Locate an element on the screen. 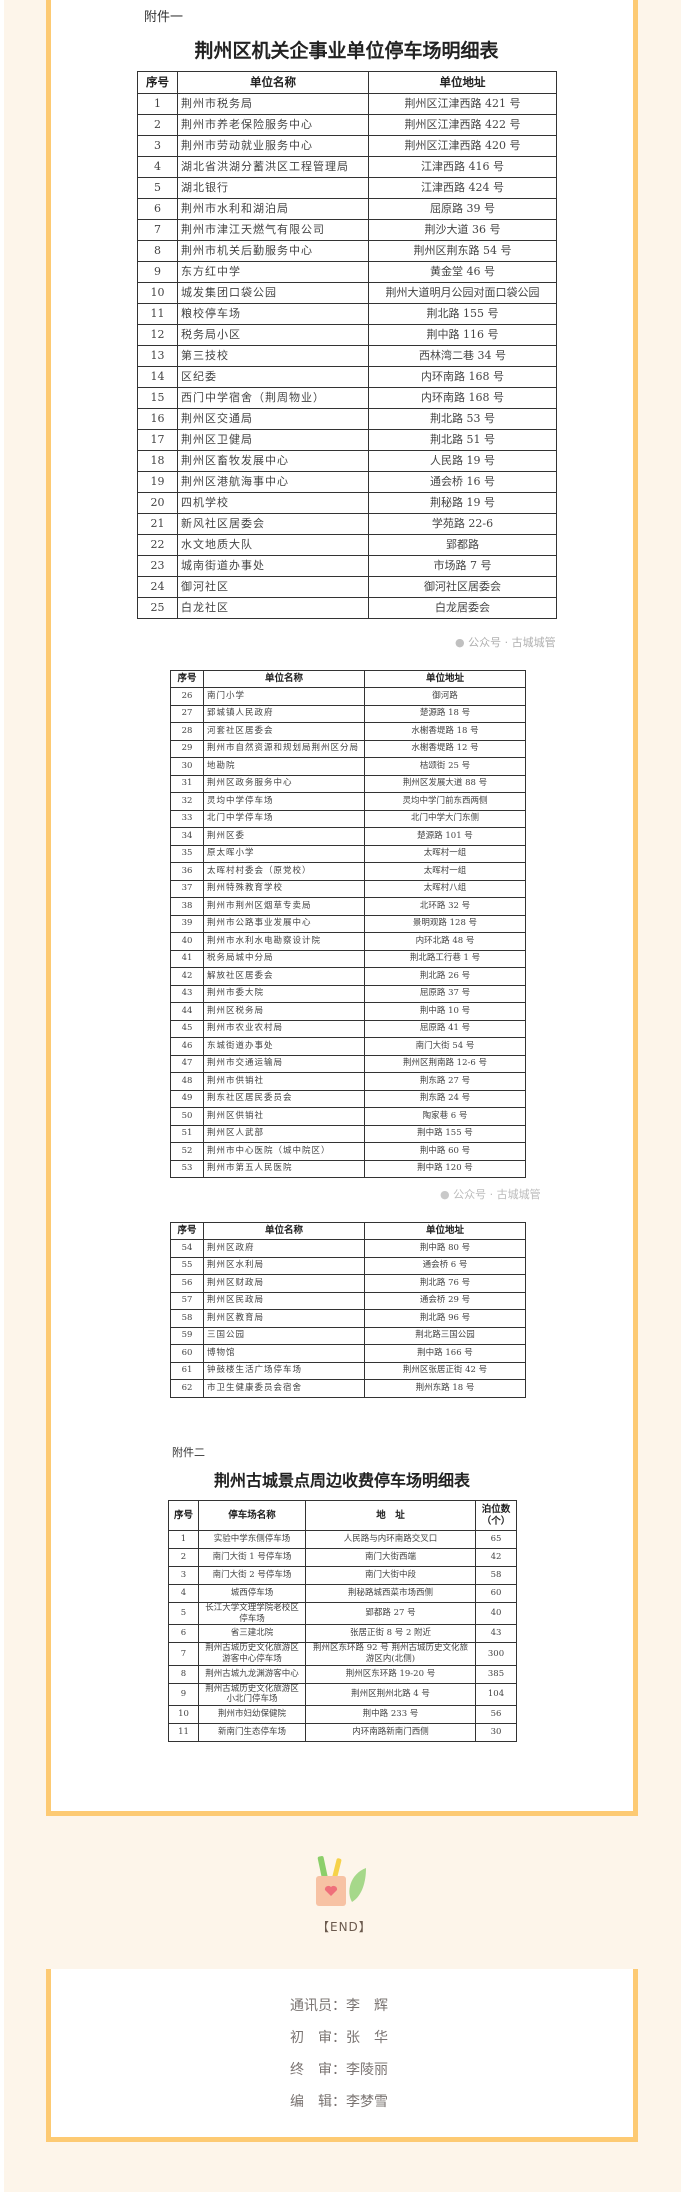  cell-name: 荆州区民政局 is located at coordinates (284, 1300).